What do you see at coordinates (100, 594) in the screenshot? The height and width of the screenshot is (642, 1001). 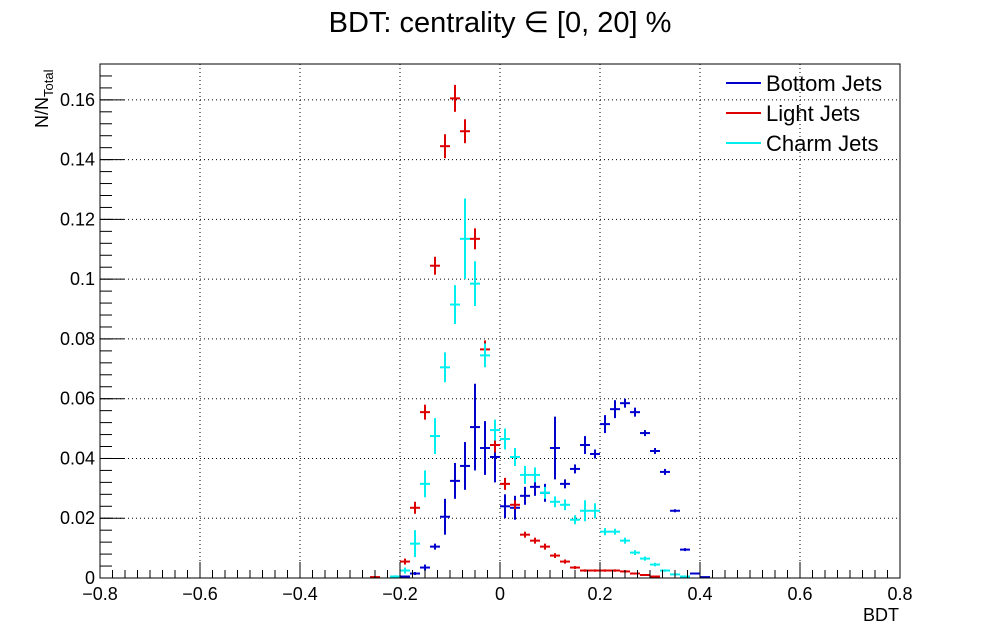 I see `x-tick-label: −0.8` at bounding box center [100, 594].